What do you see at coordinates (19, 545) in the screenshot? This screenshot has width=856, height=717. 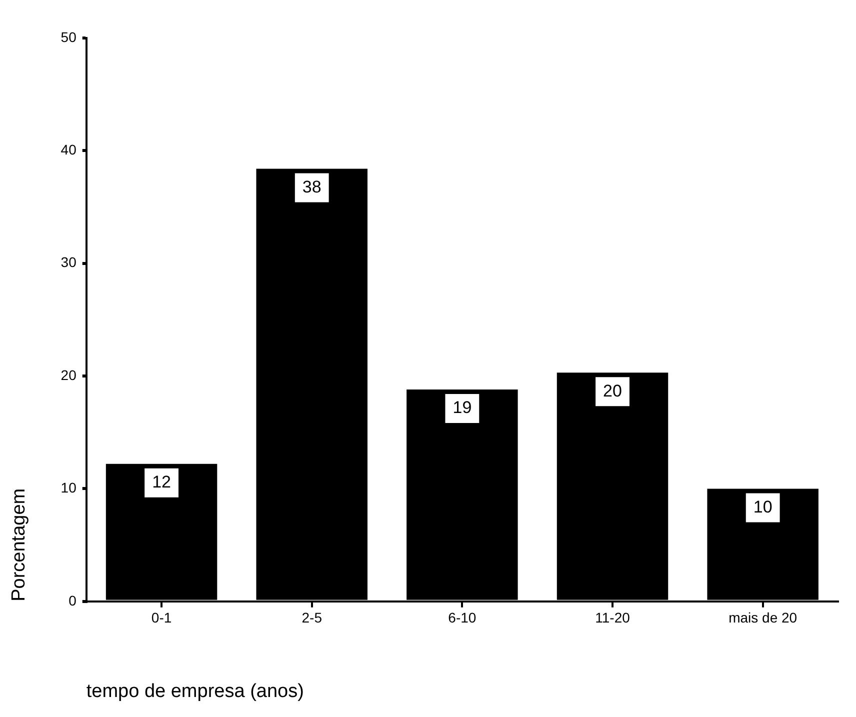 I see `y-axis-title: Porcentagem` at bounding box center [19, 545].